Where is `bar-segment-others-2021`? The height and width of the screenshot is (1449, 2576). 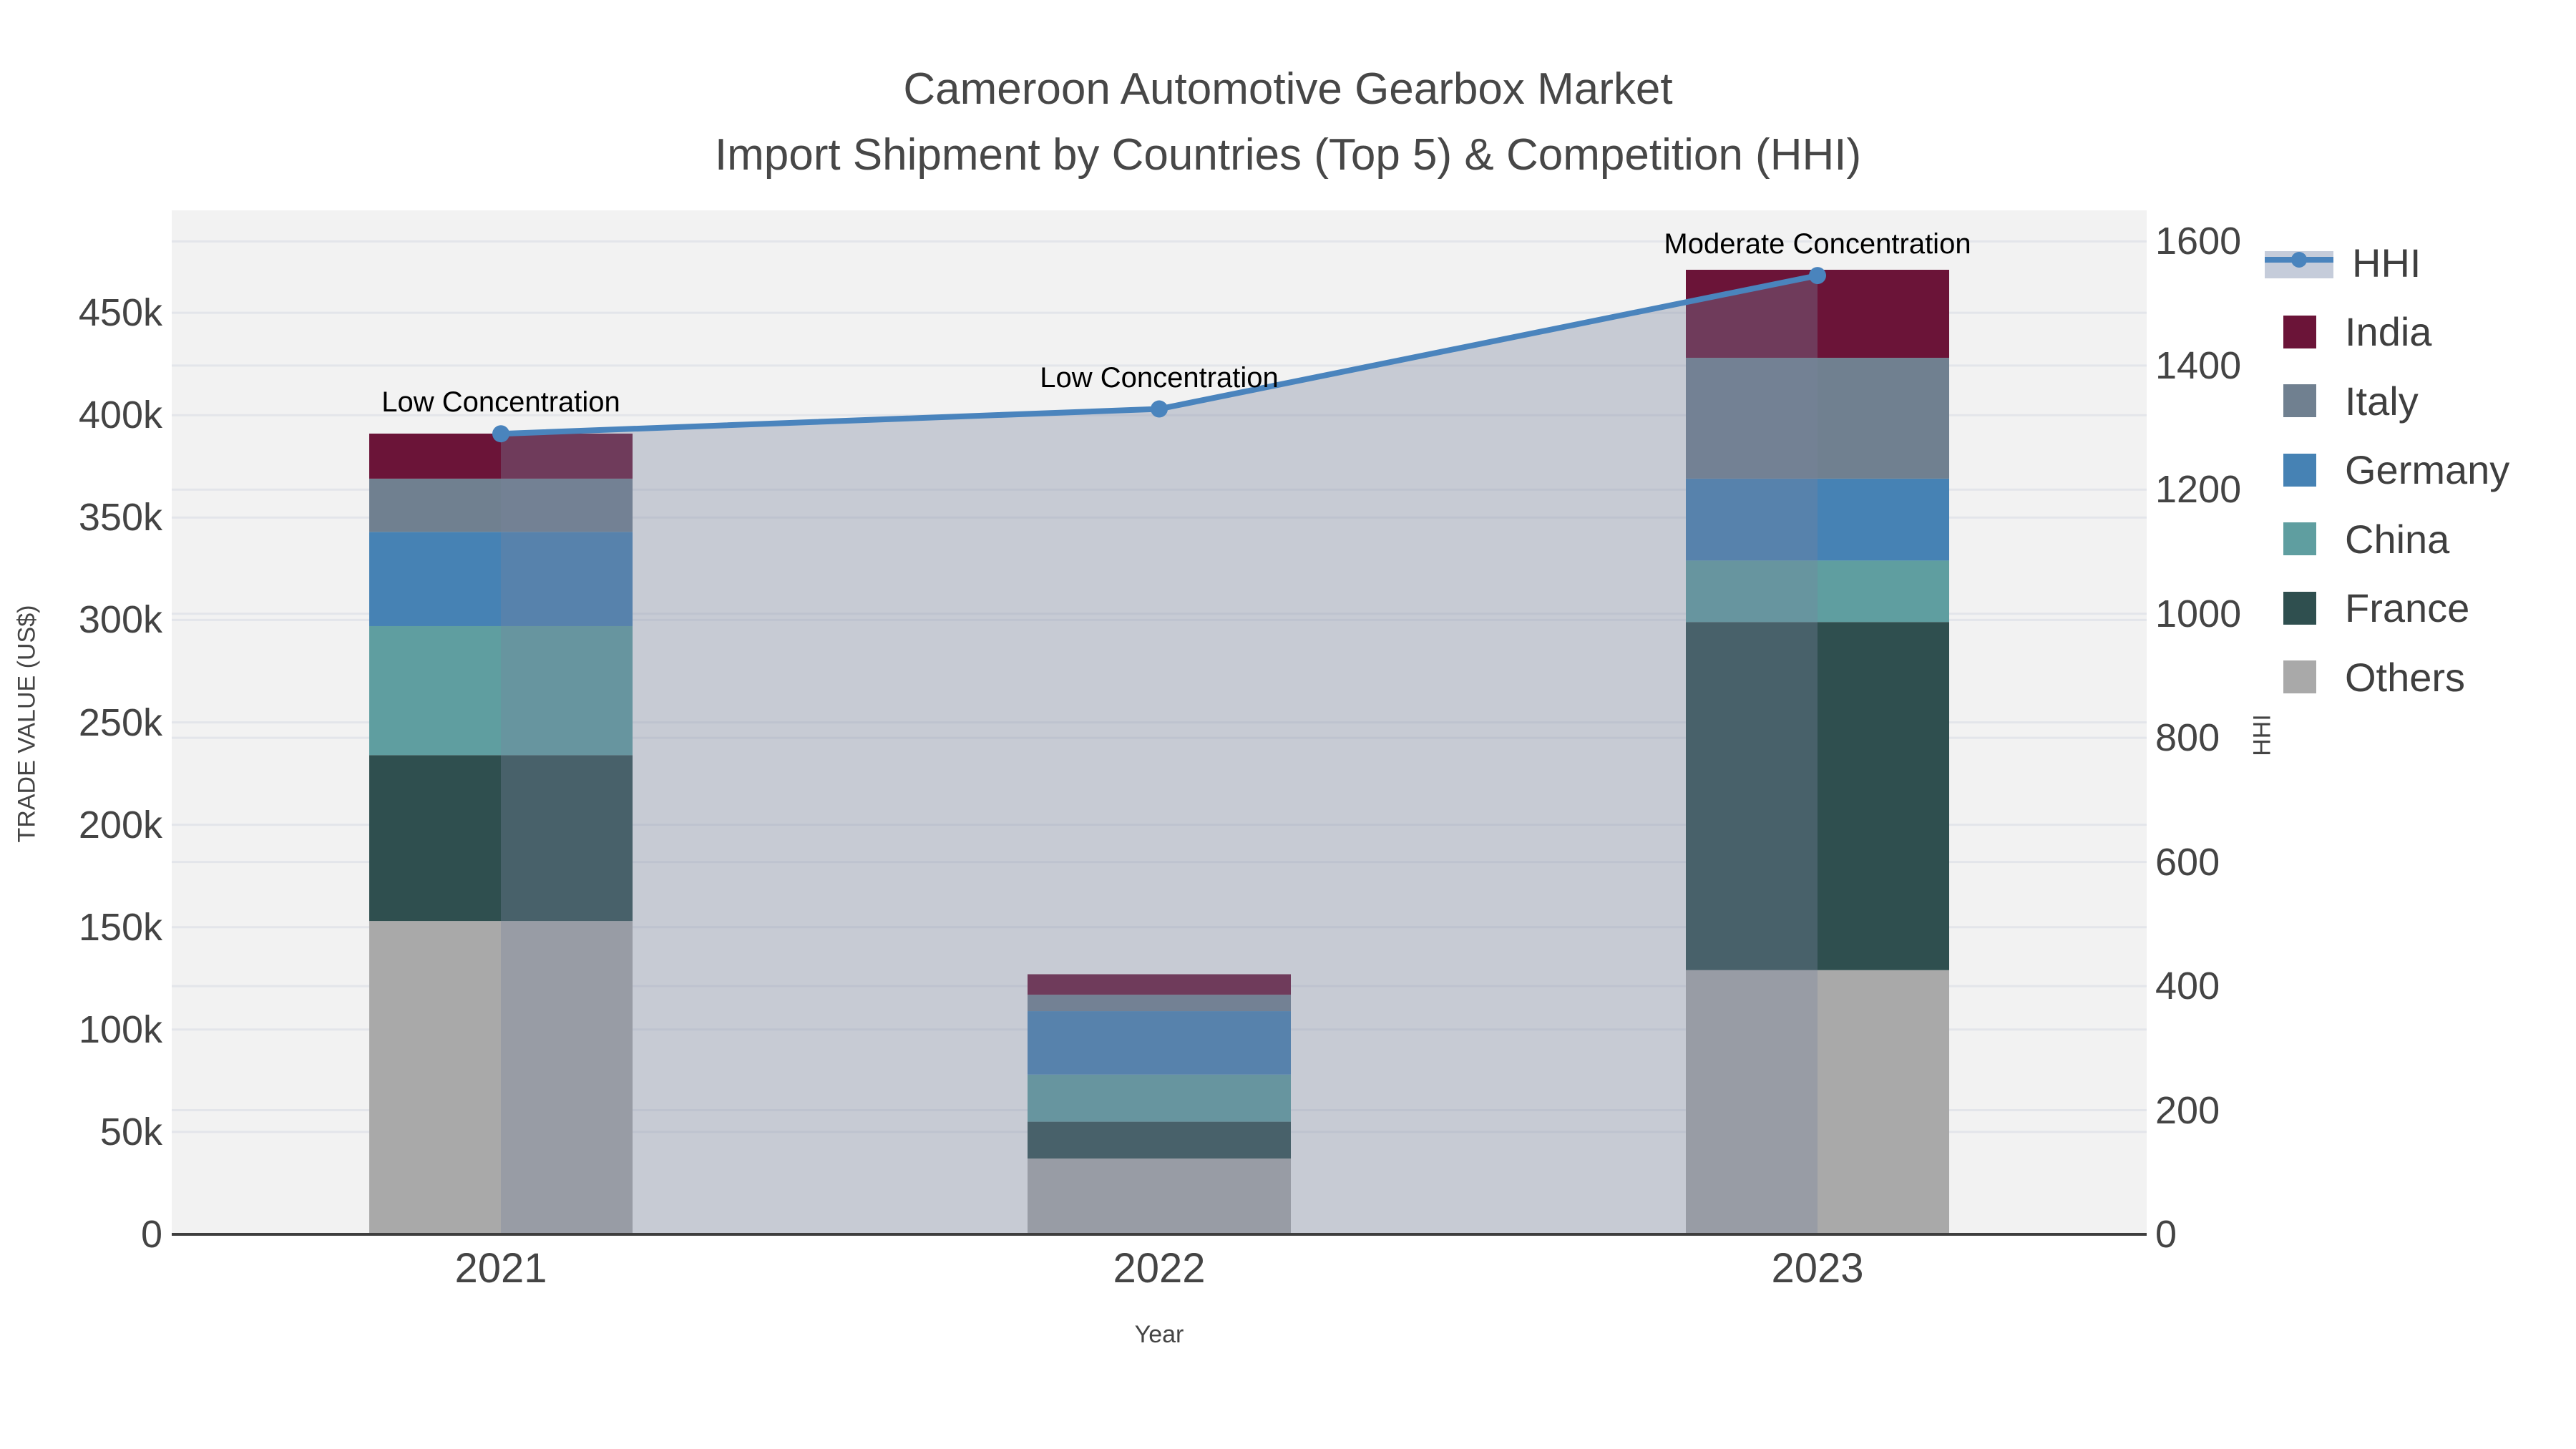
bar-segment-others-2021 is located at coordinates (501, 1077).